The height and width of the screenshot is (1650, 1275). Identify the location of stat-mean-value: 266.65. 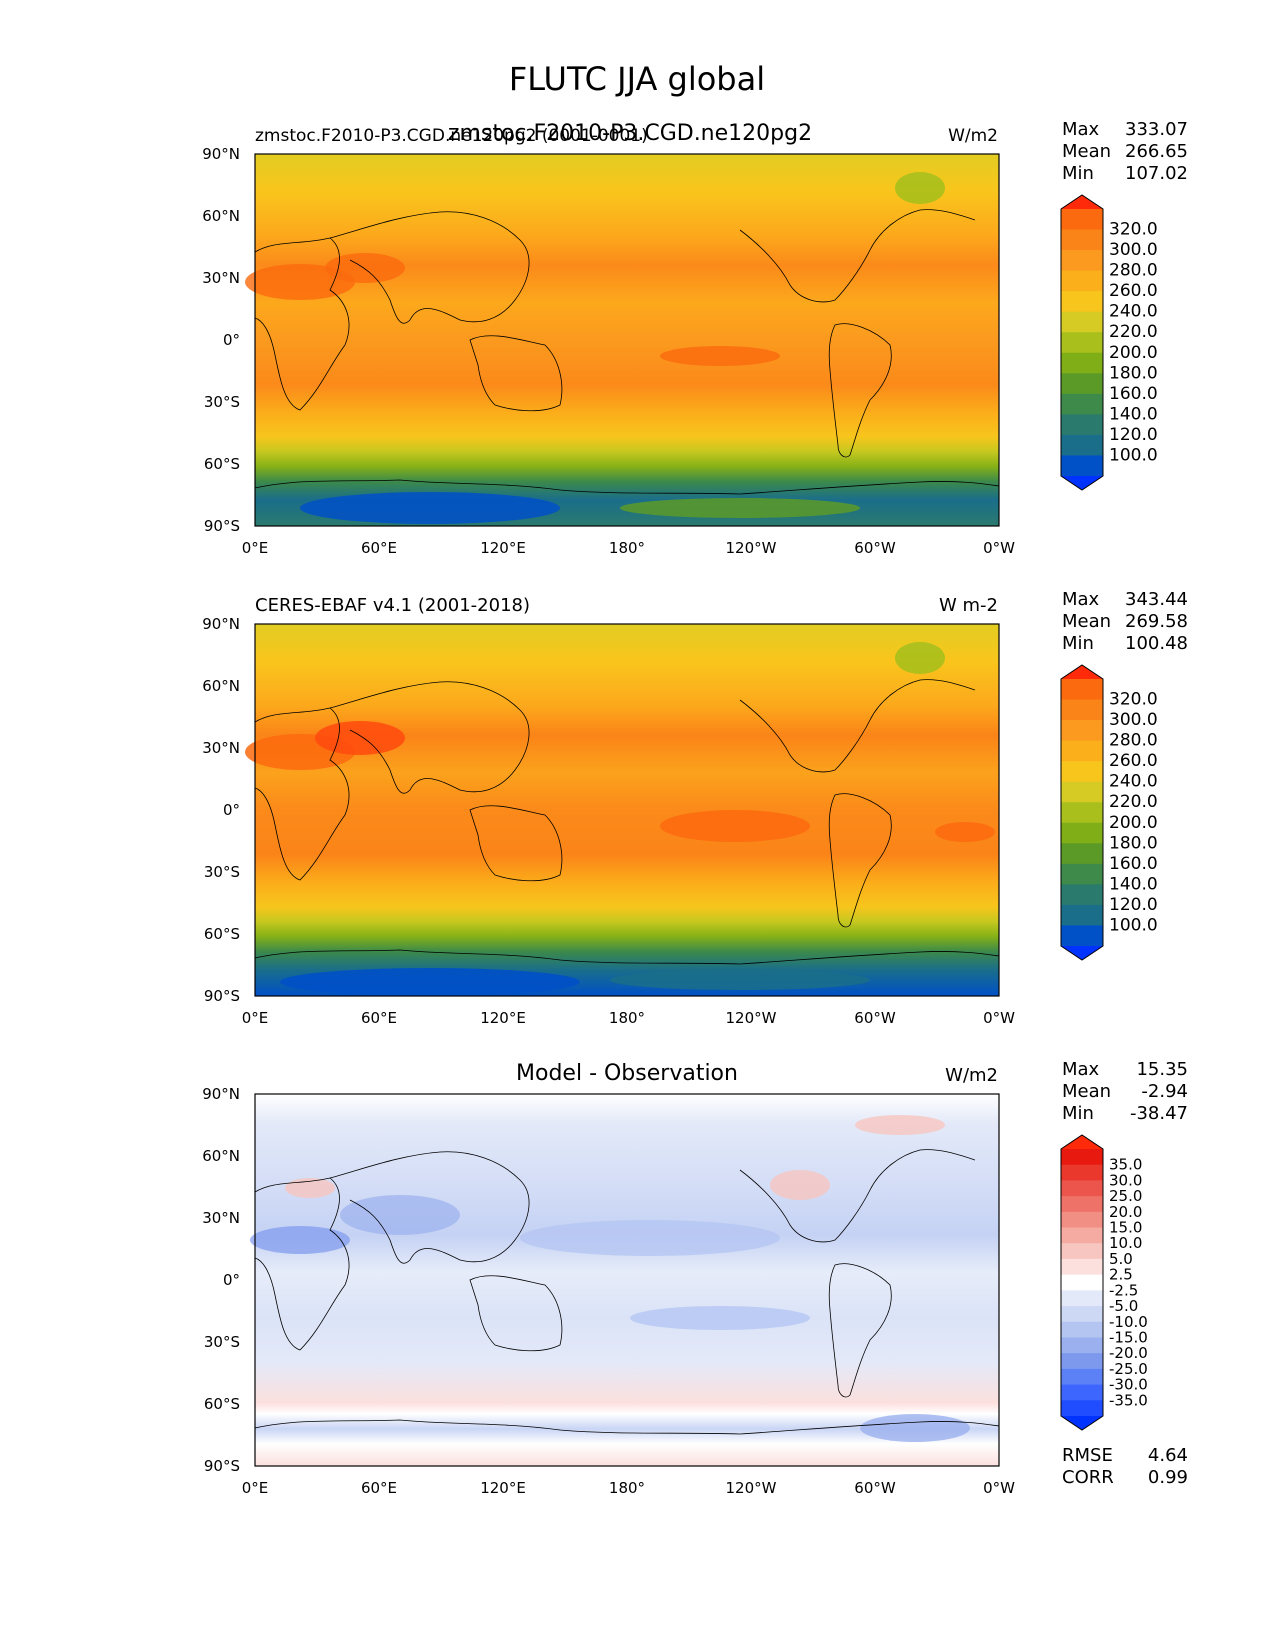
(1156, 151).